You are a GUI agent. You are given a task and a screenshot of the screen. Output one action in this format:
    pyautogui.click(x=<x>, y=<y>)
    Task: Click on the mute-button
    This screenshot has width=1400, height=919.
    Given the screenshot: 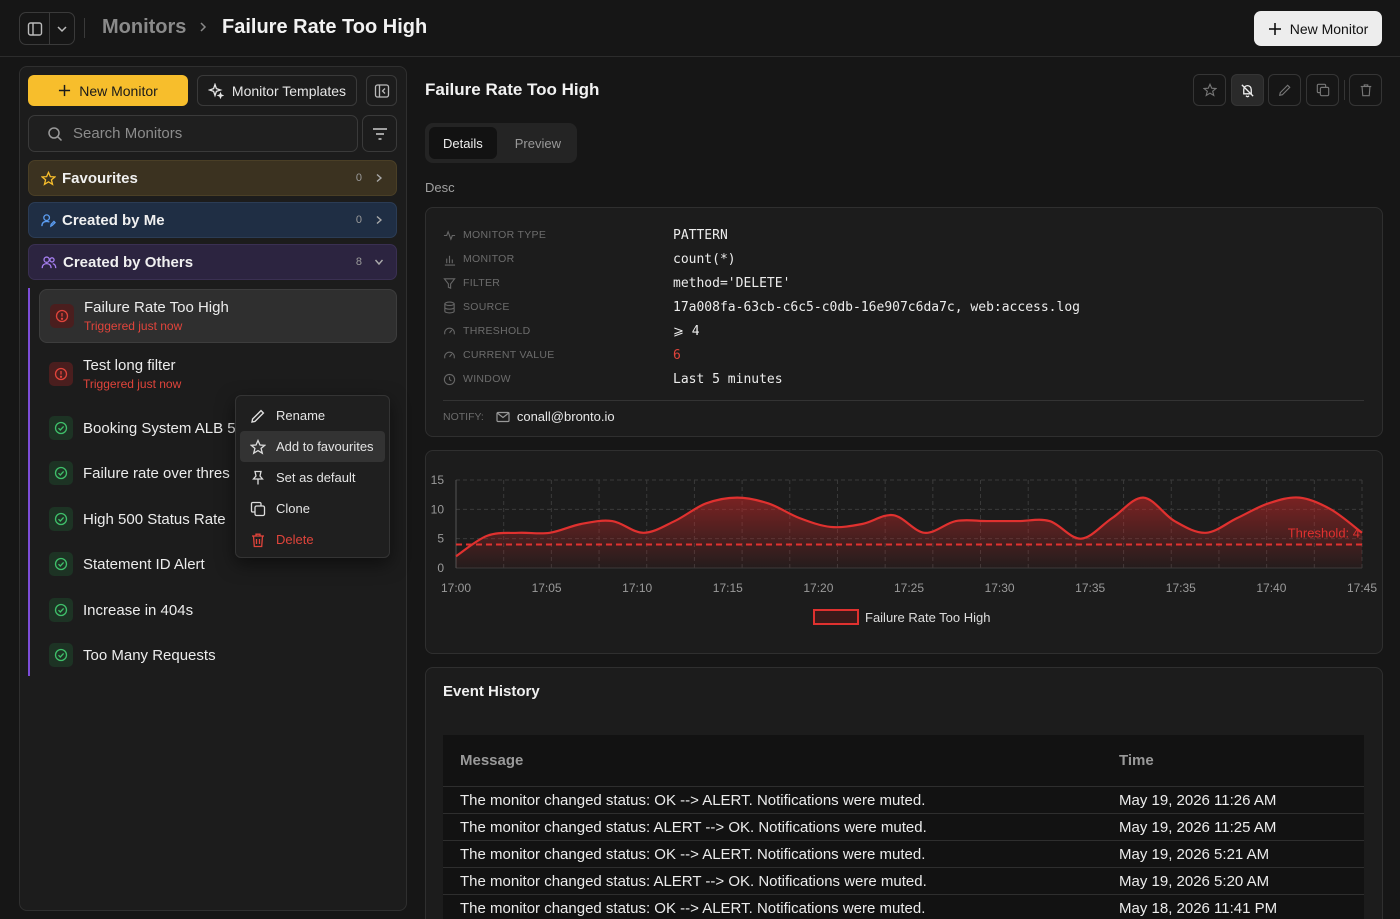 What is the action you would take?
    pyautogui.click(x=1247, y=90)
    